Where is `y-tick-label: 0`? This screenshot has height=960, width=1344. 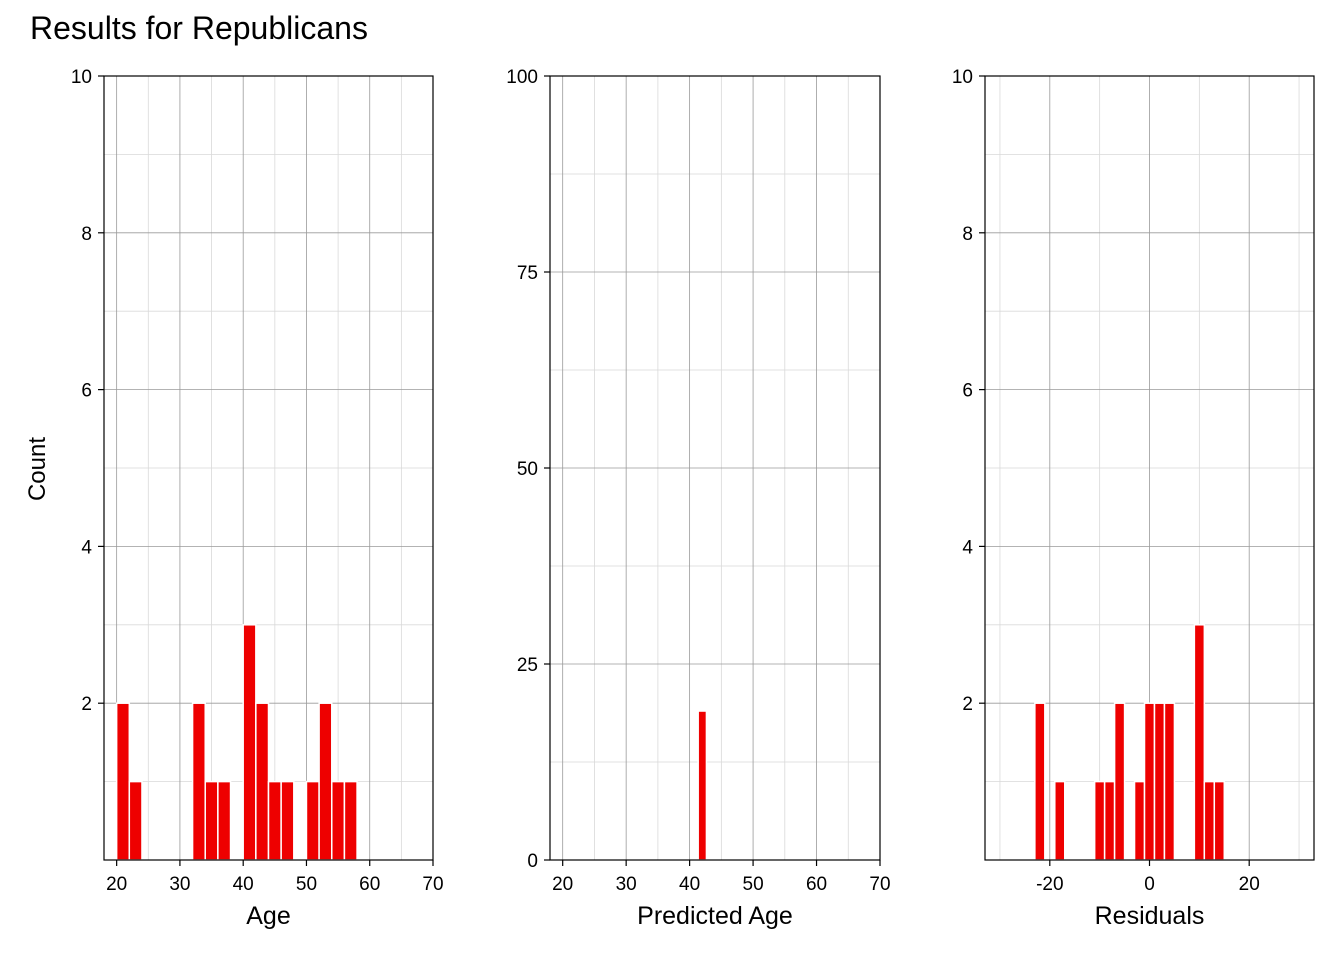 y-tick-label: 0 is located at coordinates (532, 861).